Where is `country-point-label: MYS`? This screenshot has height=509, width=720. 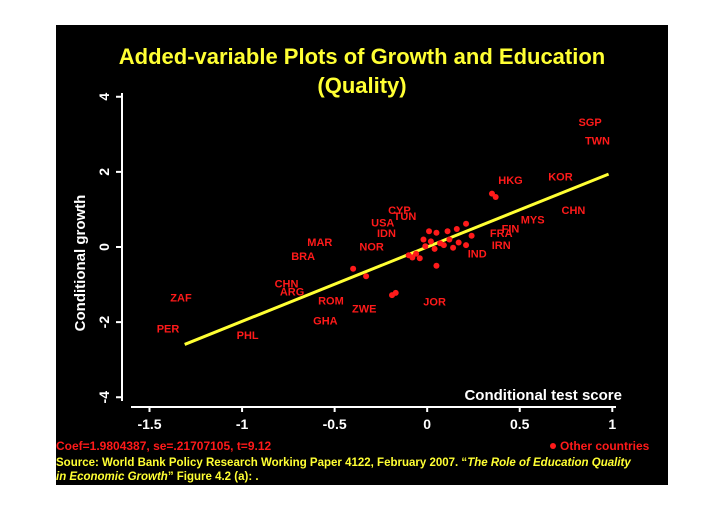
country-point-label: MYS is located at coordinates (533, 221).